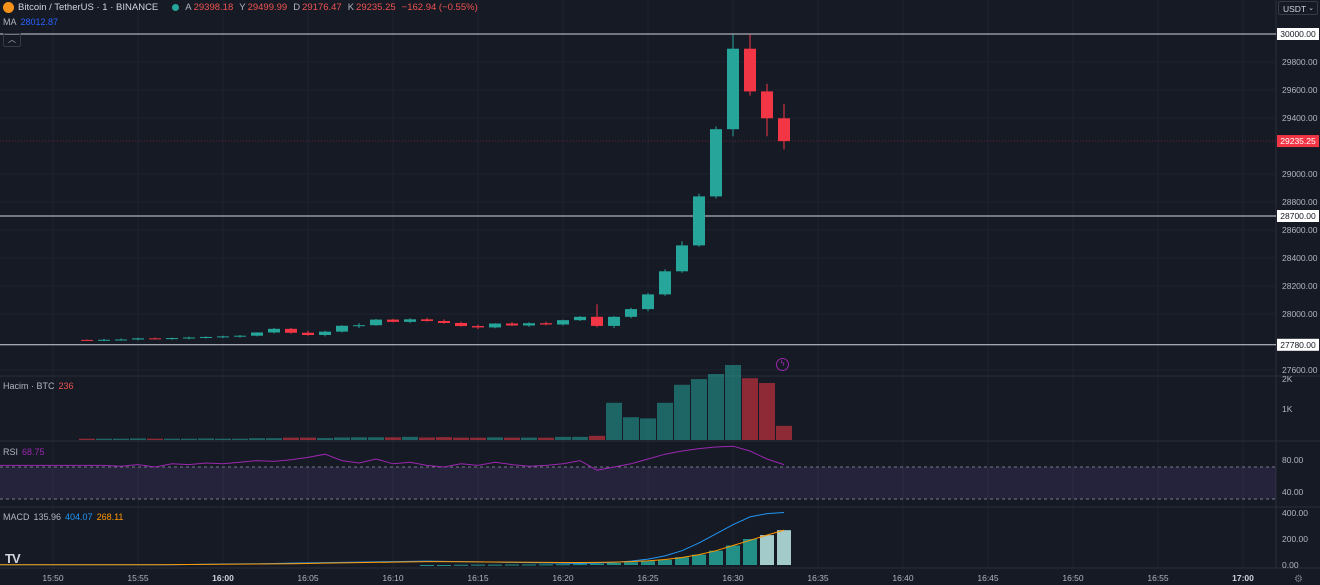 Image resolution: width=1320 pixels, height=585 pixels. What do you see at coordinates (30, 22) in the screenshot?
I see `ma-legend: MA 28012.87` at bounding box center [30, 22].